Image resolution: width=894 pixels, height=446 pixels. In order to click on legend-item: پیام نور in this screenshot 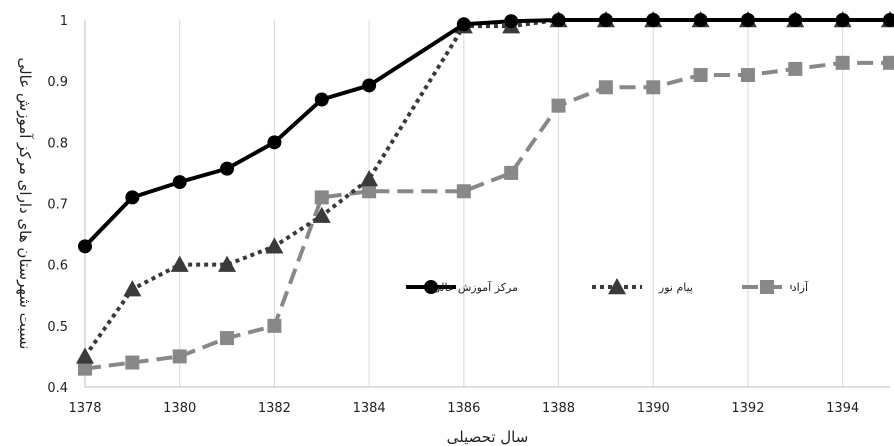, I will do `click(642, 286)`.